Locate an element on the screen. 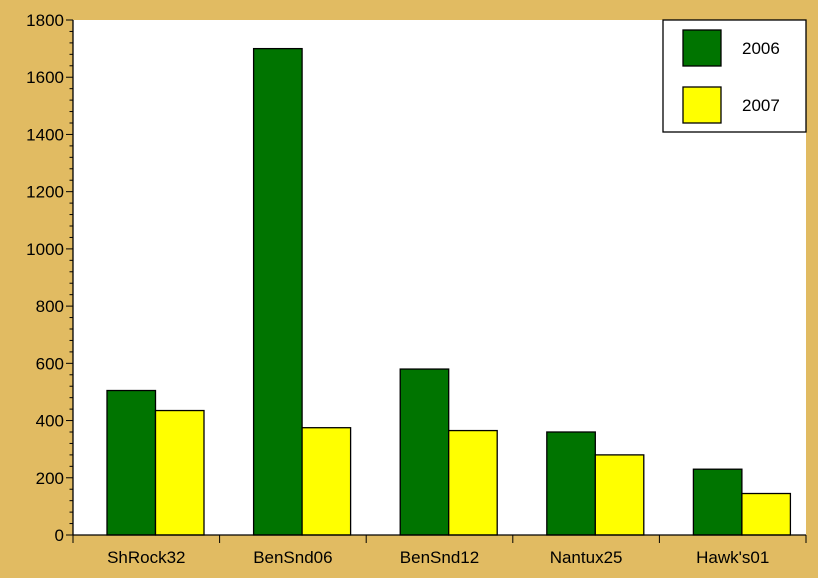 The image size is (818, 578). legend-label-2007: 2007 is located at coordinates (761, 105).